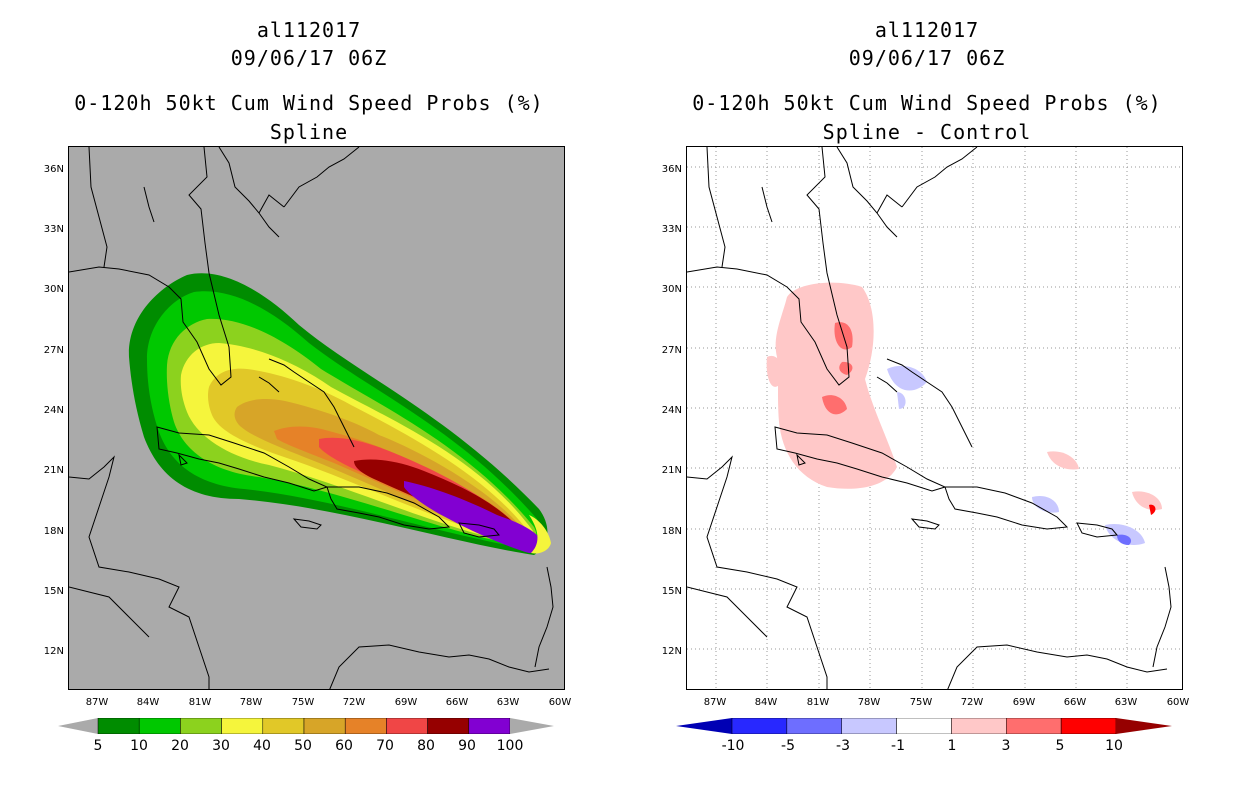 This screenshot has height=800, width=1236. What do you see at coordinates (467, 746) in the screenshot?
I see `colorbar-label: 90` at bounding box center [467, 746].